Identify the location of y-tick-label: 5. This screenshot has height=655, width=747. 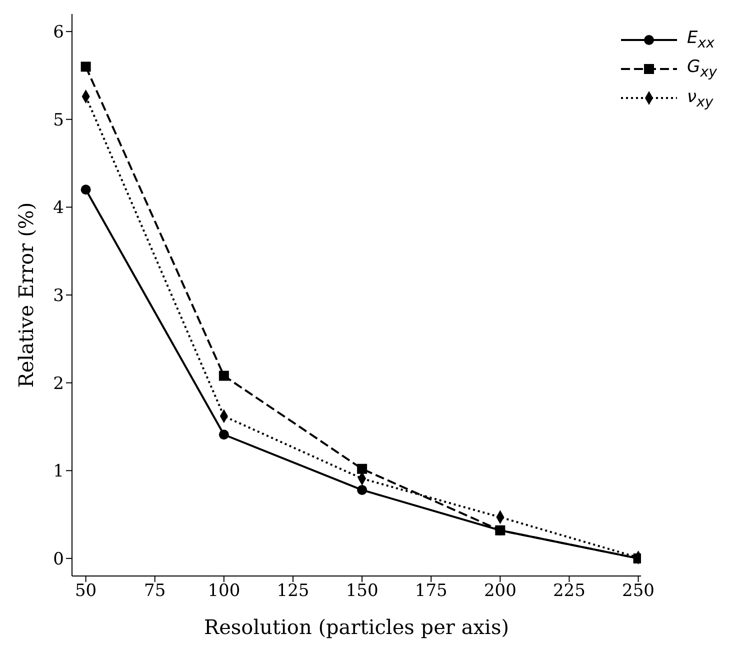
(58, 120).